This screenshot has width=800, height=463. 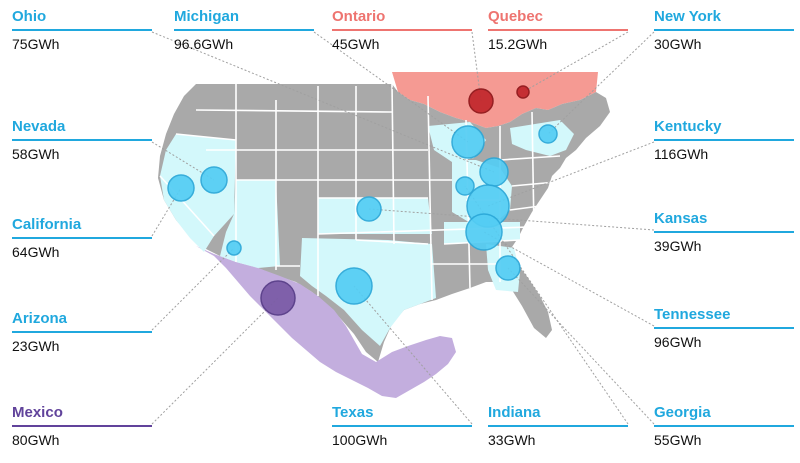 What do you see at coordinates (207, 16) in the screenshot?
I see `region-name: Michigan` at bounding box center [207, 16].